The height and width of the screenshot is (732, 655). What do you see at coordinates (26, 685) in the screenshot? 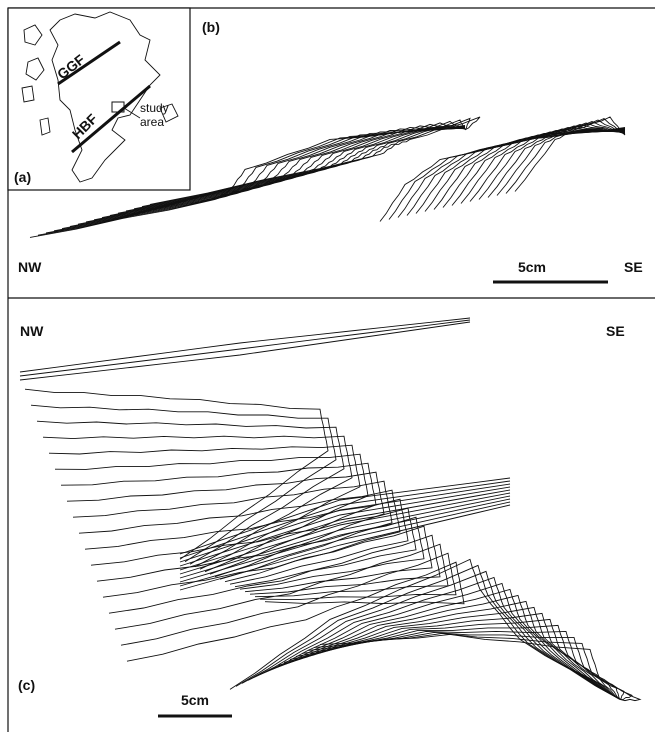
I see `panel-label: (c)` at bounding box center [26, 685].